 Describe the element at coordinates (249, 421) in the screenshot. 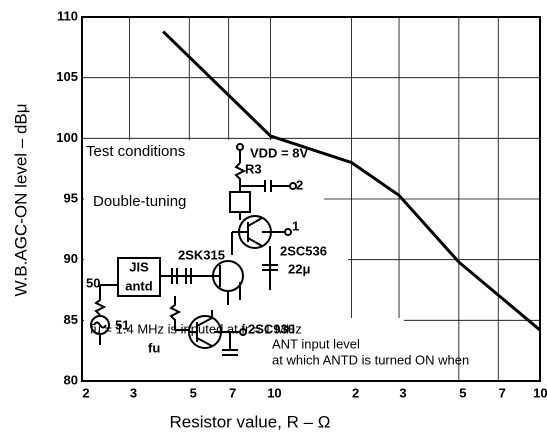

I see `x-axis-label: Resistor value, R – Ω` at that location.